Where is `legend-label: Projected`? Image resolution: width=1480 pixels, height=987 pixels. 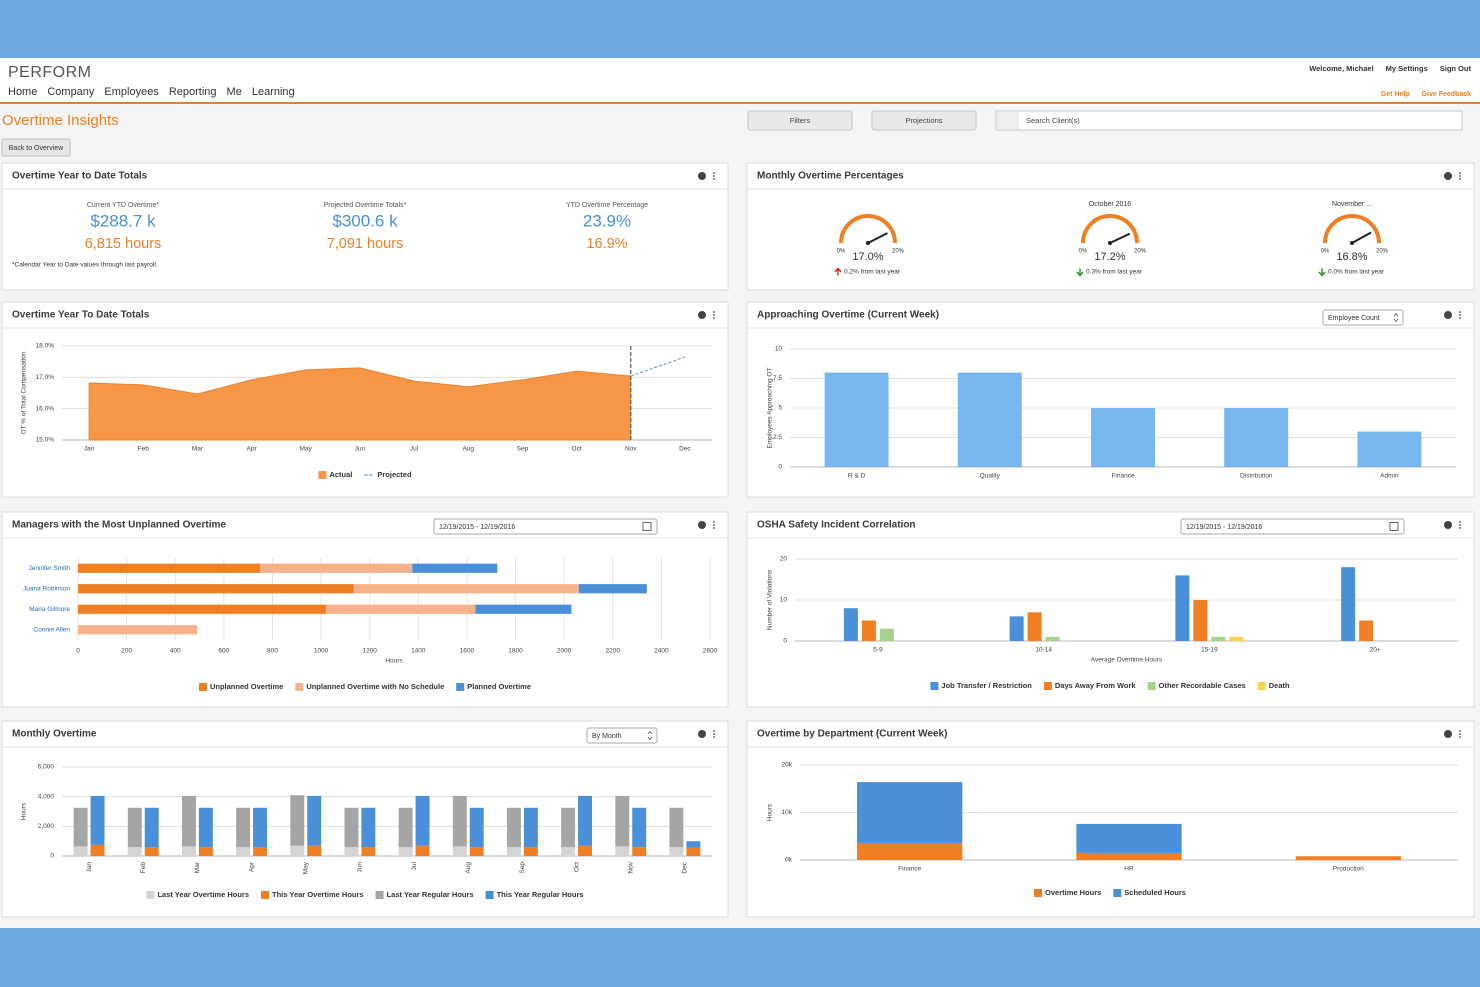
legend-label: Projected is located at coordinates (394, 474).